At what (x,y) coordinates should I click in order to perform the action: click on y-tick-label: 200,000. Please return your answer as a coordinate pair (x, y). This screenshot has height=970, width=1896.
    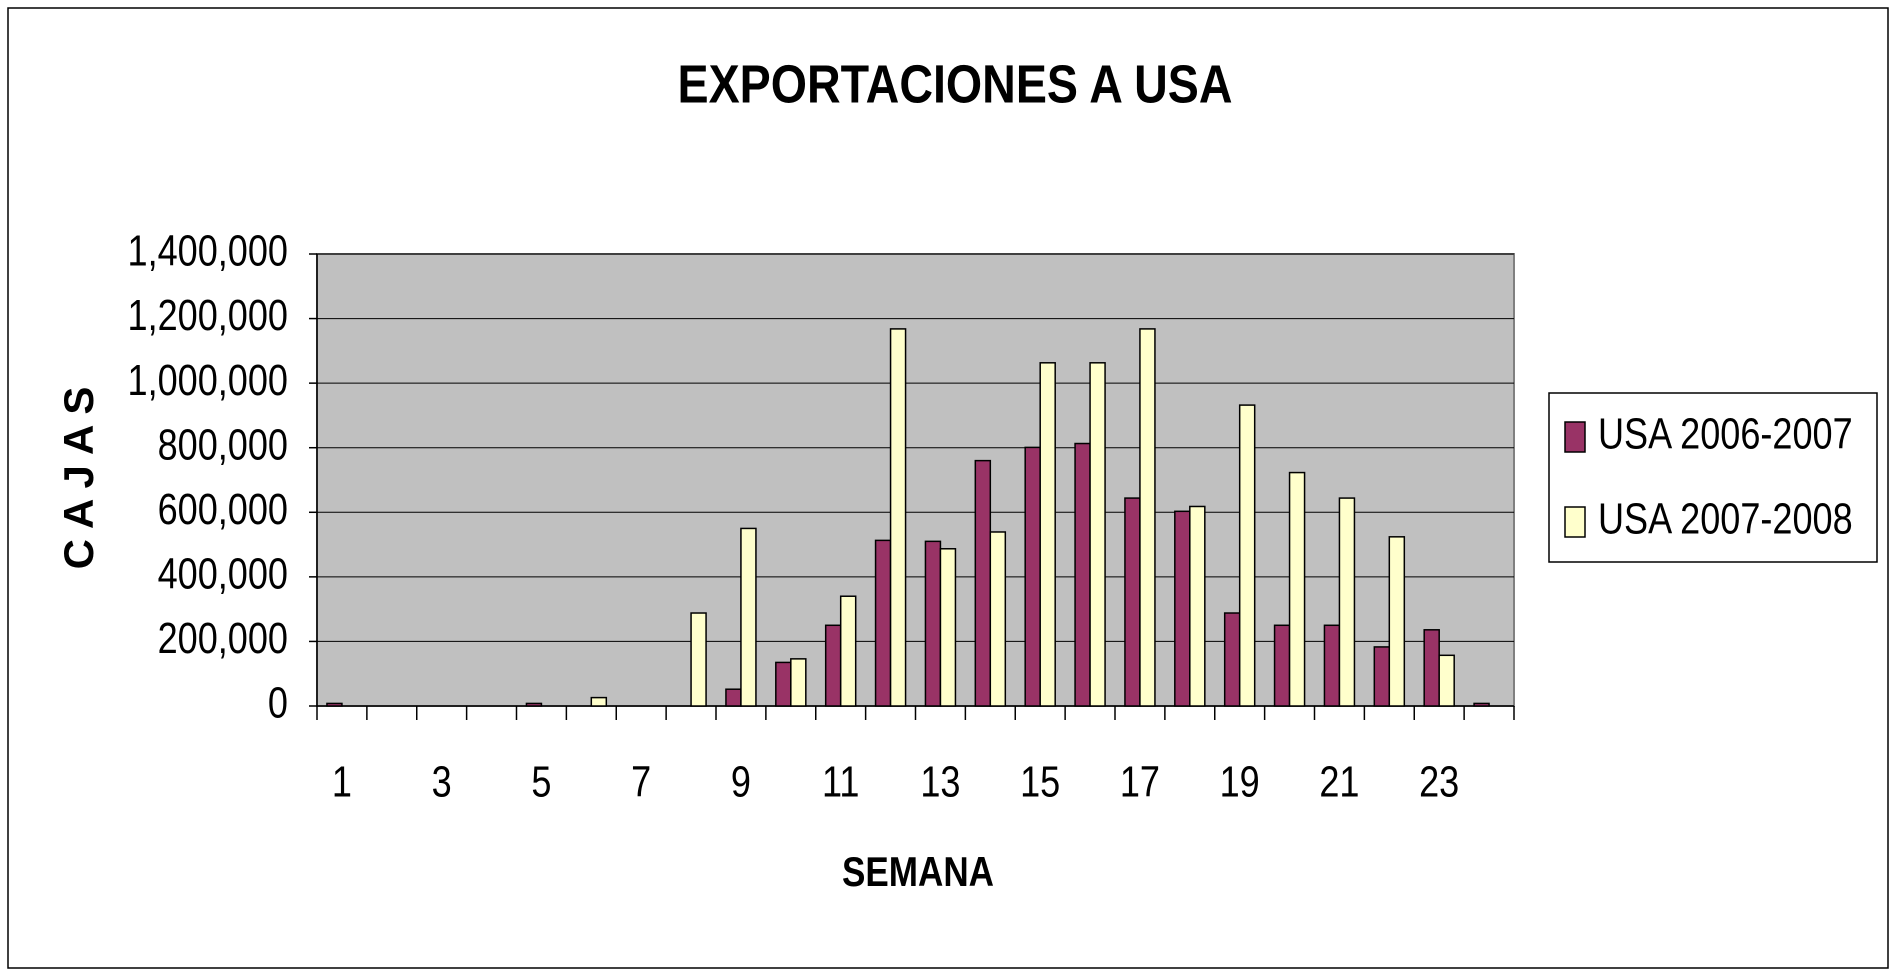
    Looking at the image, I should click on (223, 638).